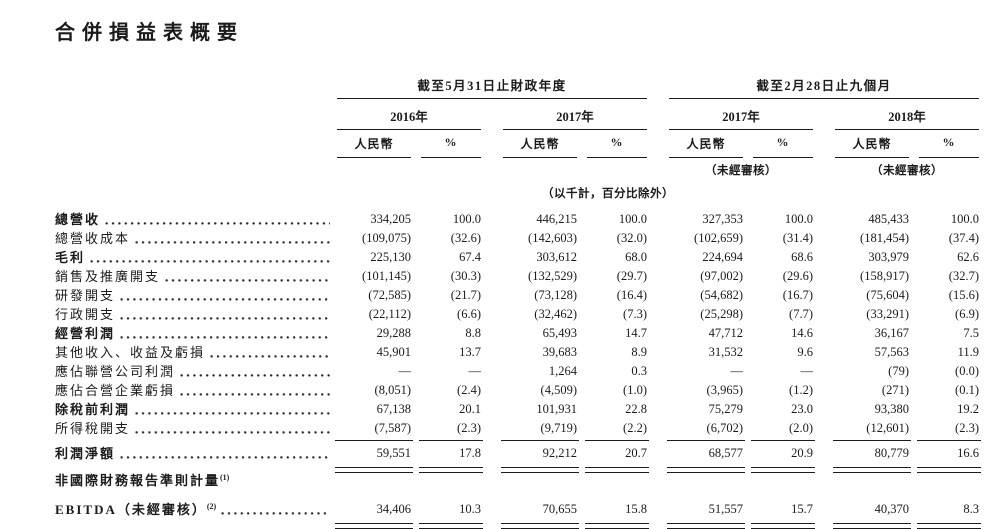 The height and width of the screenshot is (529, 1001). I want to click on row-label: 其他收入、收益及虧損, so click(193, 352).